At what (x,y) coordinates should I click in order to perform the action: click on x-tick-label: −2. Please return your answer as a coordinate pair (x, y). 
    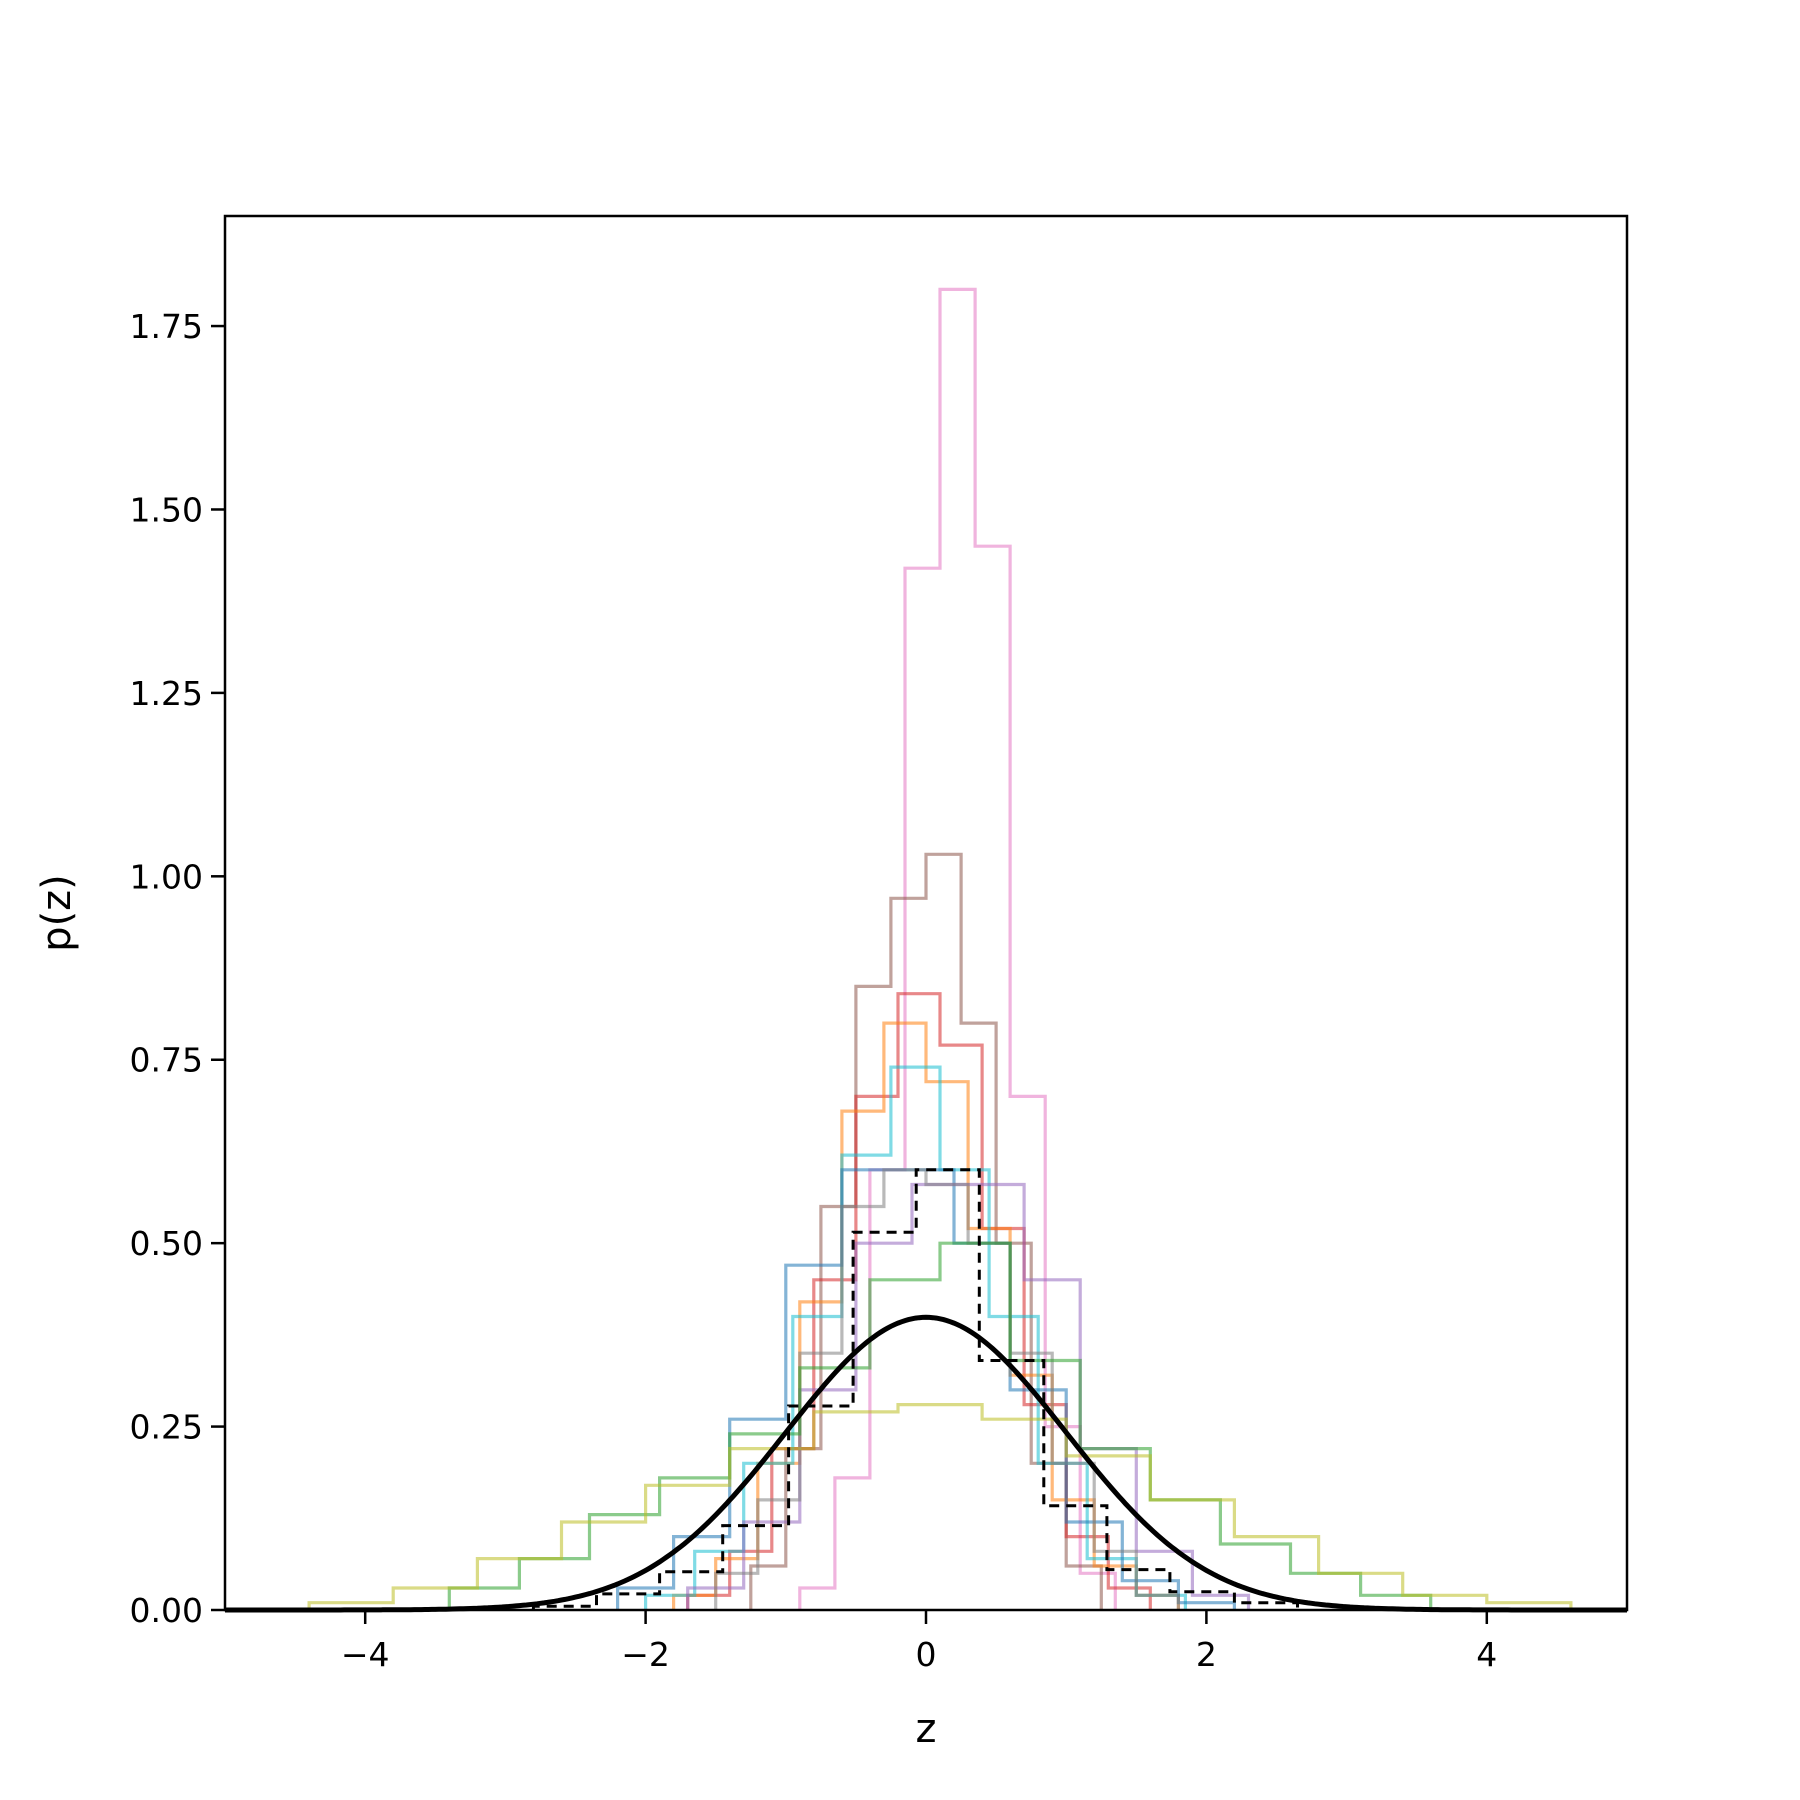
    Looking at the image, I should click on (645, 1654).